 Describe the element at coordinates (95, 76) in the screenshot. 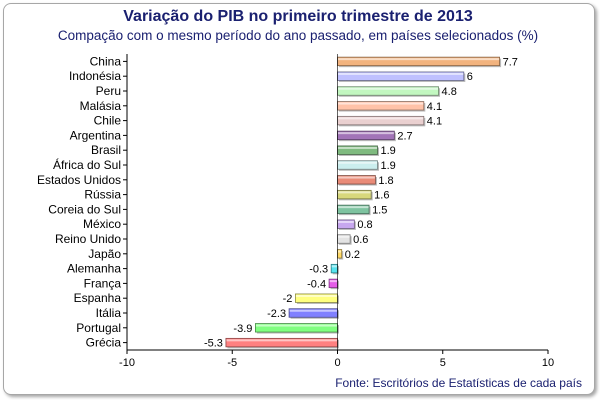

I see `category-label: Indonésia` at that location.